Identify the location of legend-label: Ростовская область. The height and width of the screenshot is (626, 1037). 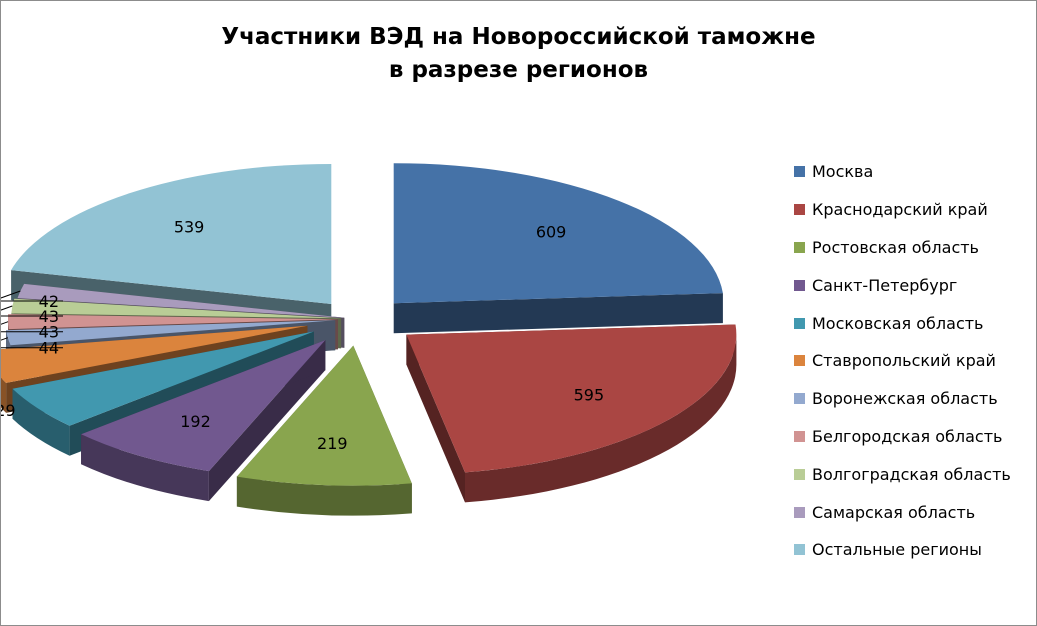
(895, 247).